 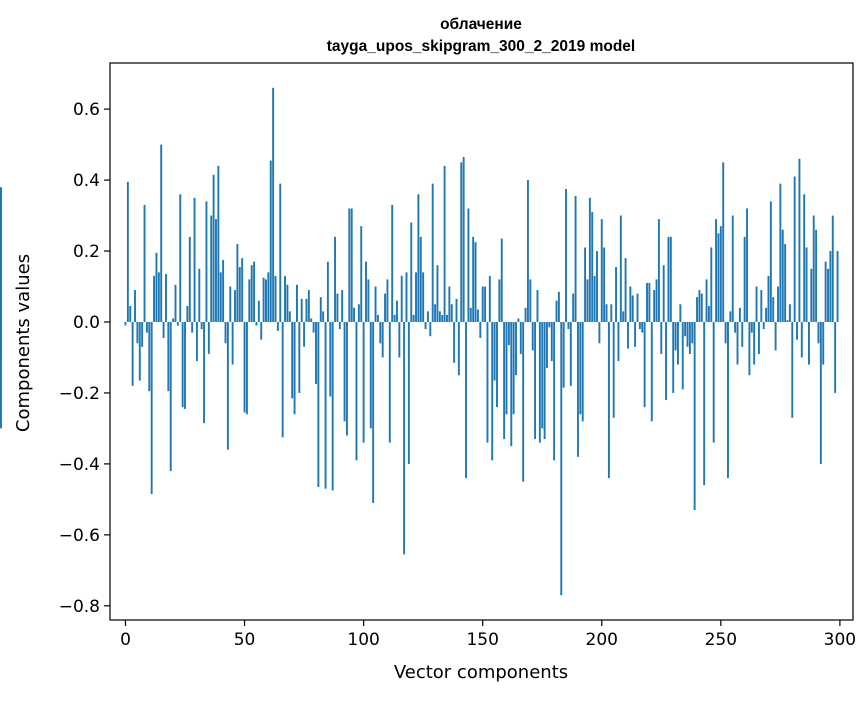 What do you see at coordinates (86, 181) in the screenshot?
I see `y-tick-label: 0.4` at bounding box center [86, 181].